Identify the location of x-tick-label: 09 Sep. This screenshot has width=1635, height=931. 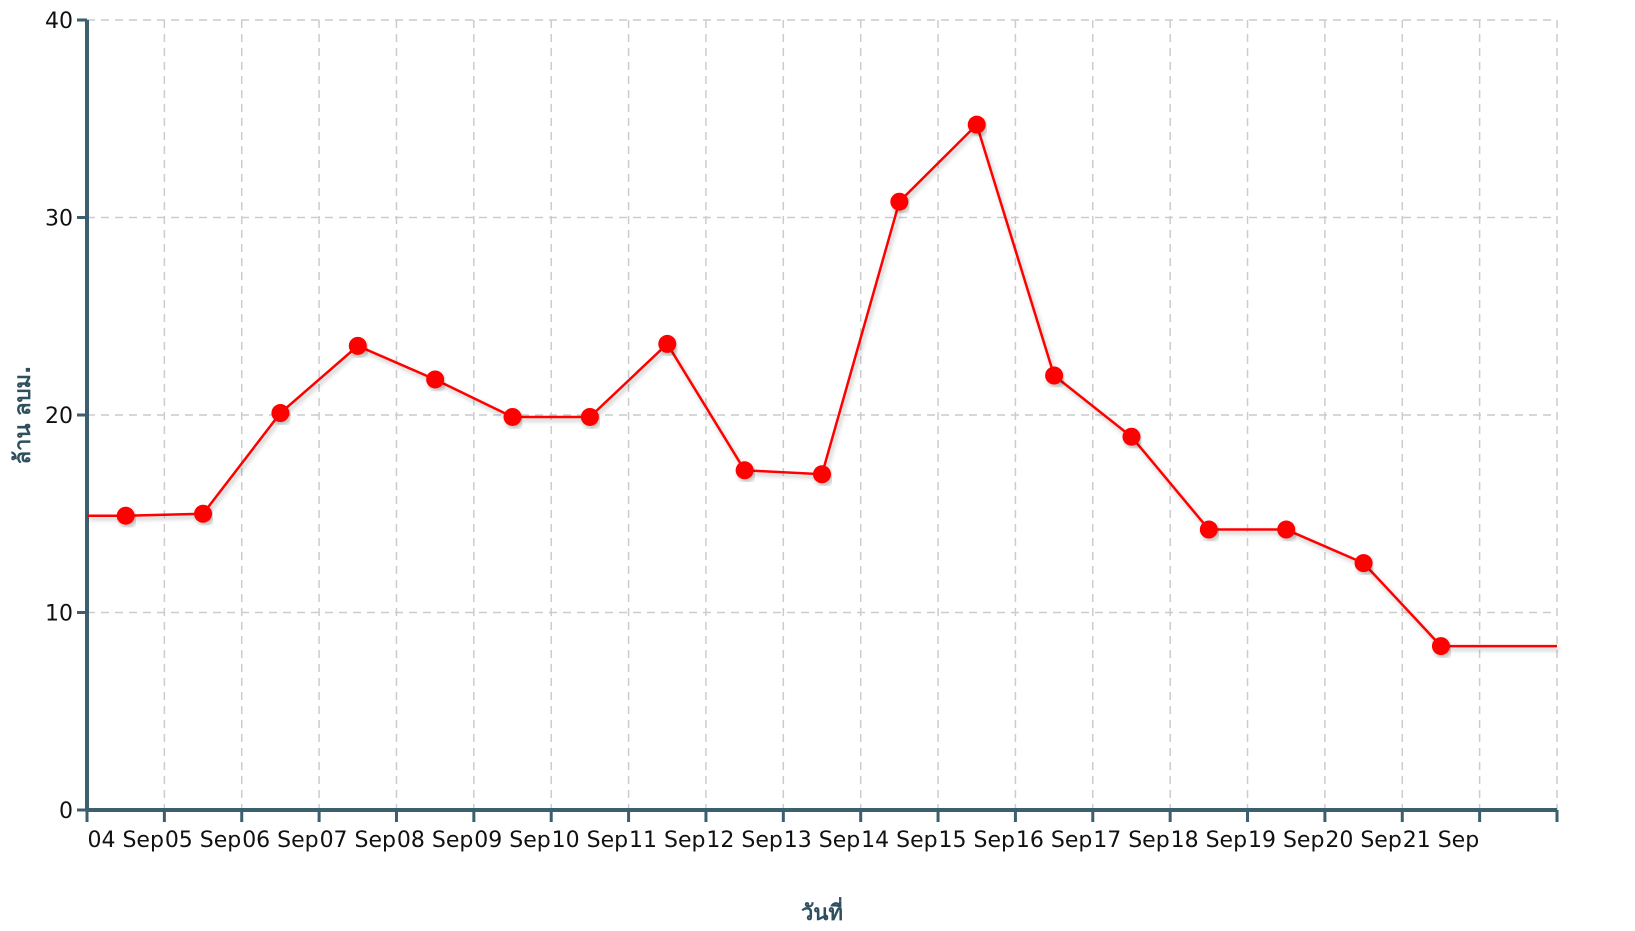
(512, 840).